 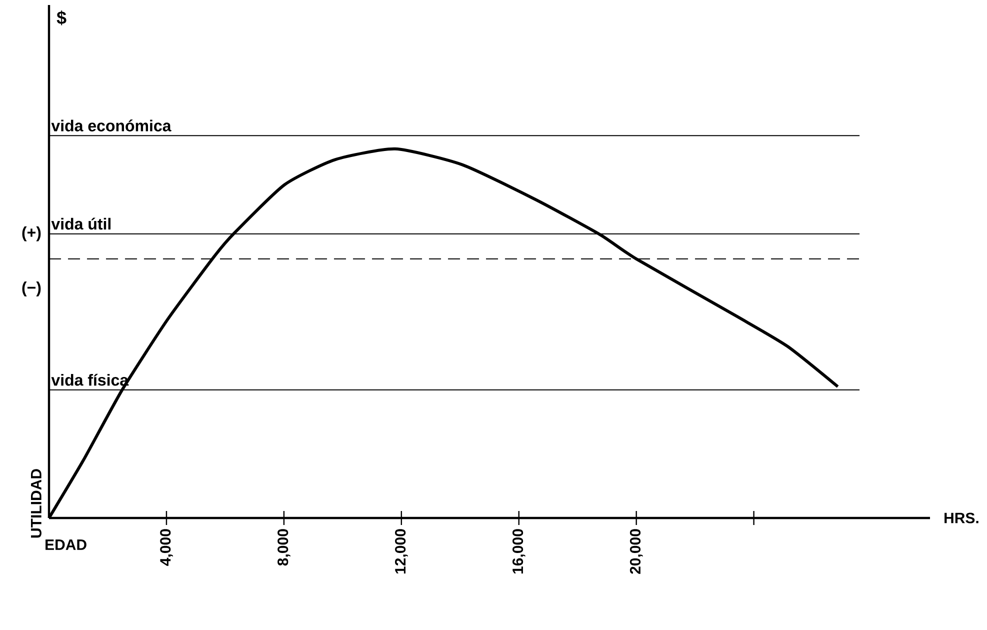 I want to click on x-tick-label: 8,000, so click(x=284, y=547).